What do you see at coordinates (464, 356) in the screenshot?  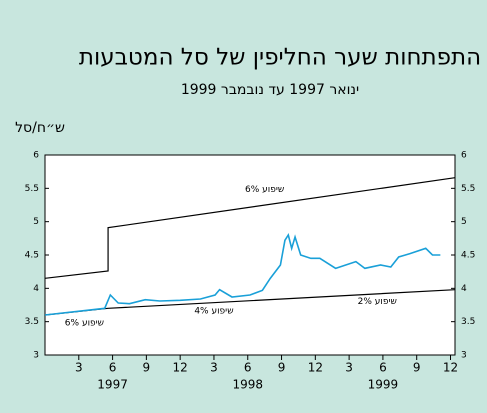 I see `y2-tick-label: 3` at bounding box center [464, 356].